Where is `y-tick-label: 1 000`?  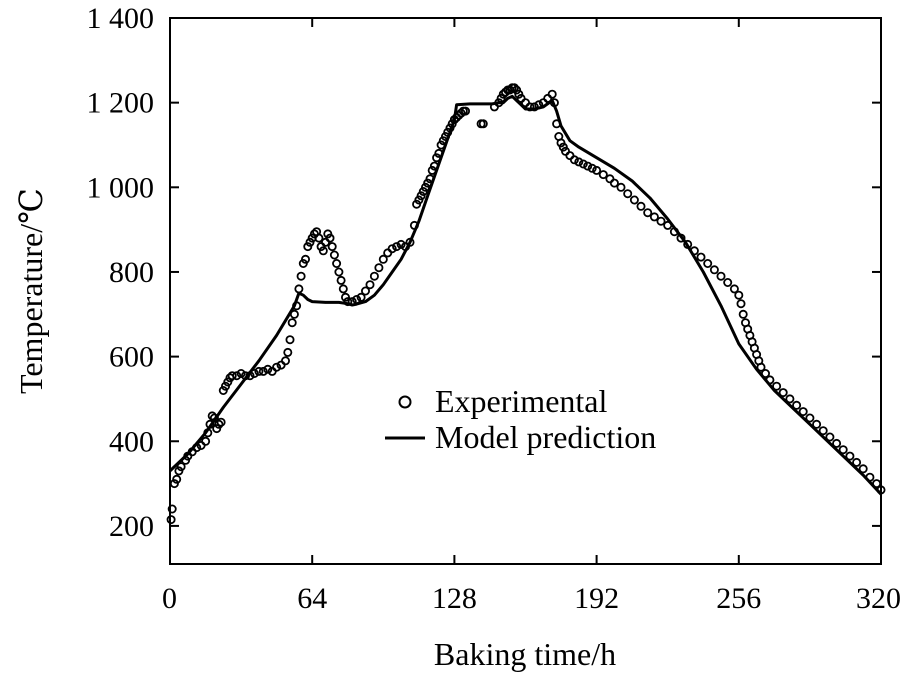
y-tick-label: 1 000 is located at coordinates (121, 187).